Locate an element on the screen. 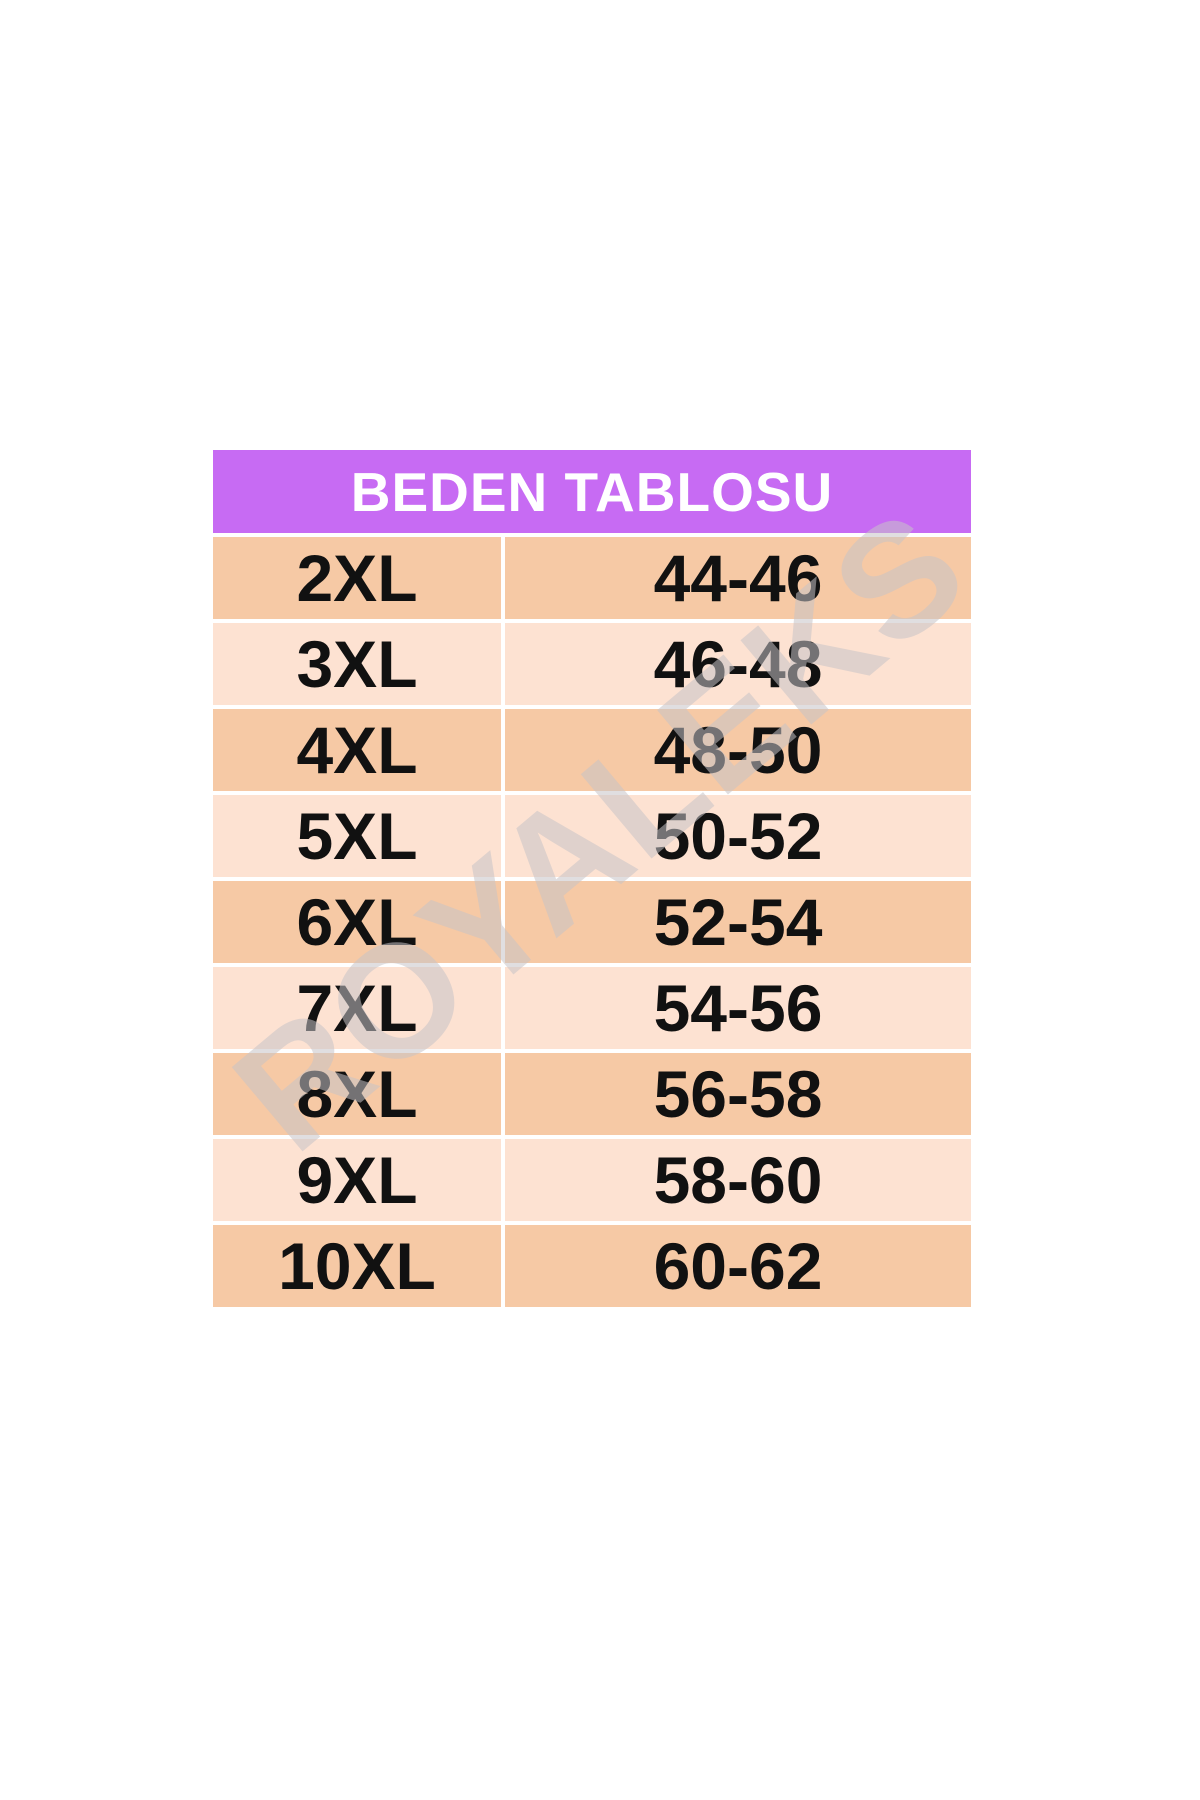 This screenshot has height=1800, width=1200. range-cell: 58-60 is located at coordinates (738, 1180).